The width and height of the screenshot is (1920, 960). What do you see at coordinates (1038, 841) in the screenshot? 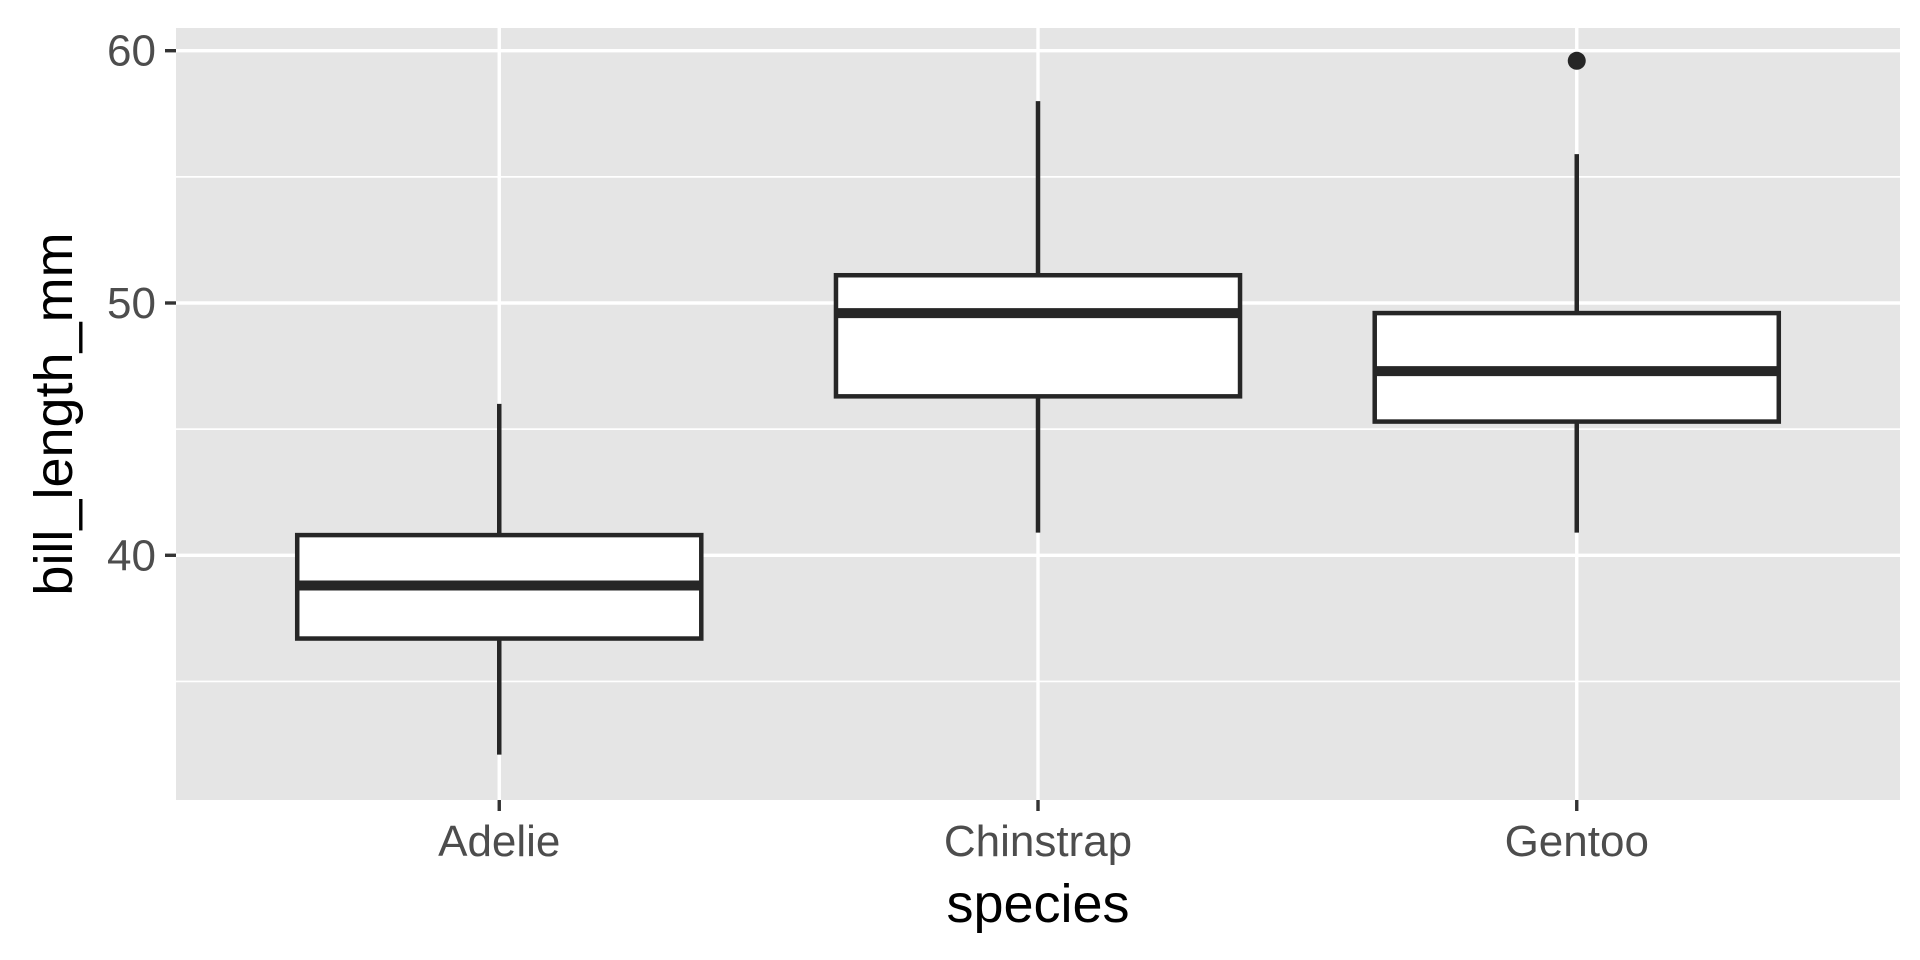
I see `x-tick-label: Chinstrap` at bounding box center [1038, 841].